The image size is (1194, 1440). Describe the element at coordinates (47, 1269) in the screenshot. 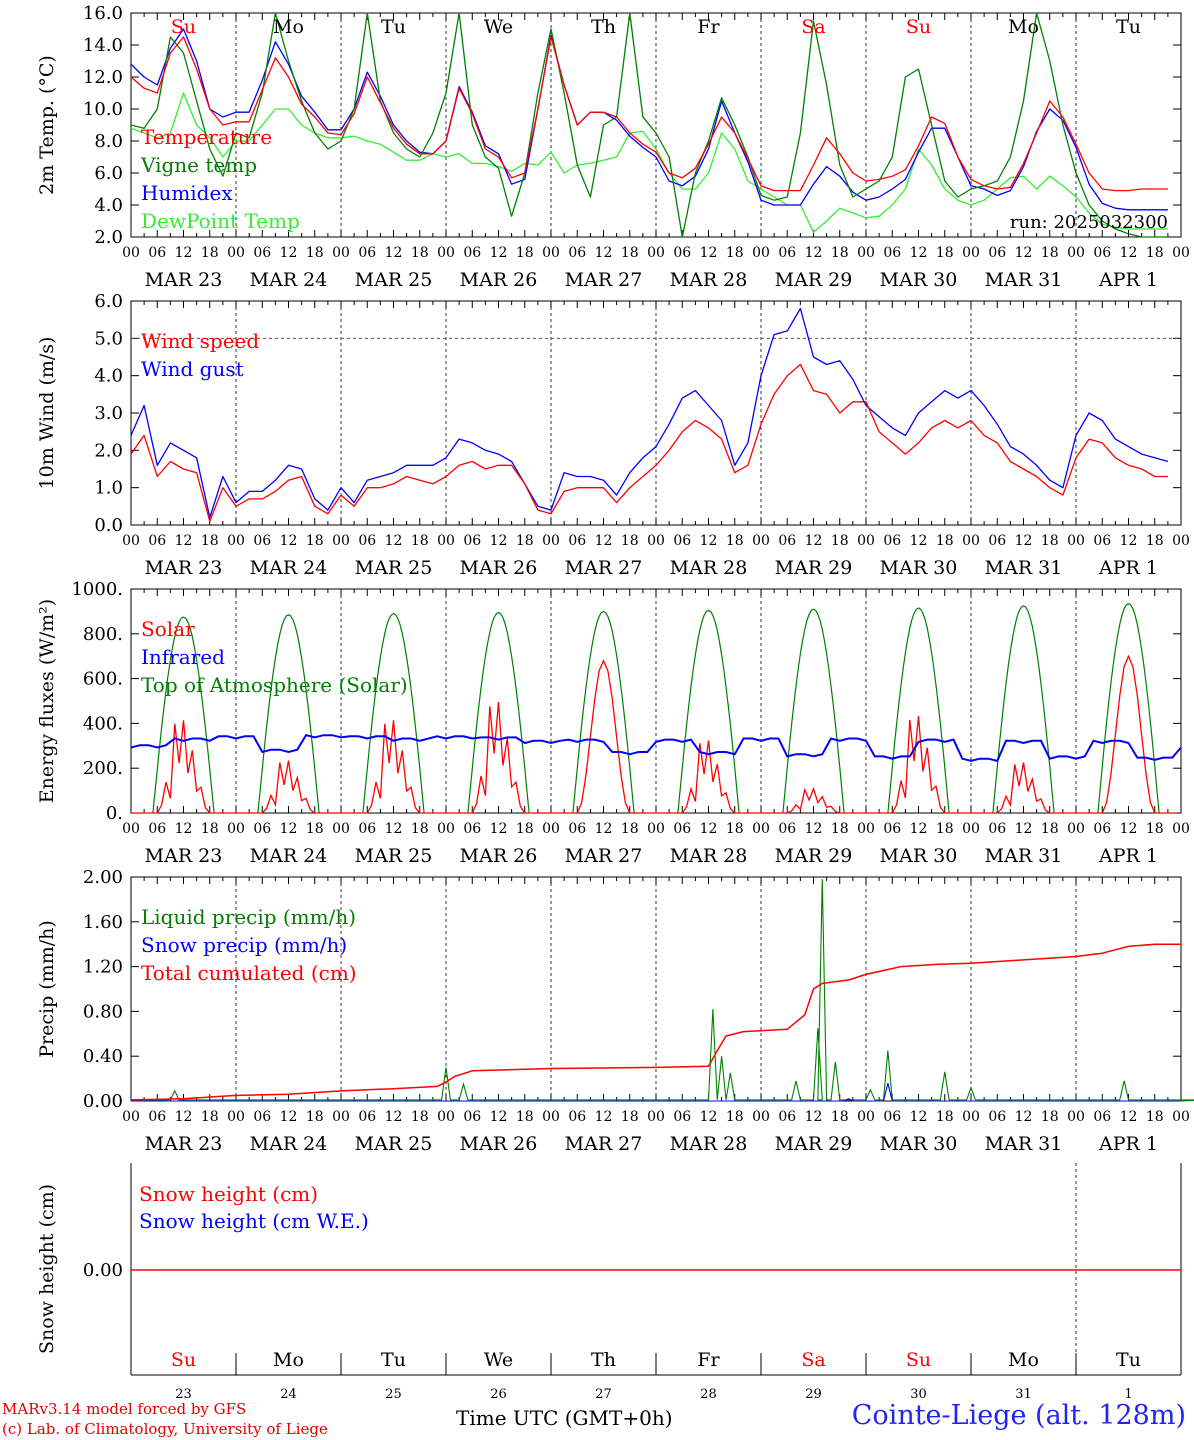

I see `y-axis-label: Snow height (cm)` at that location.